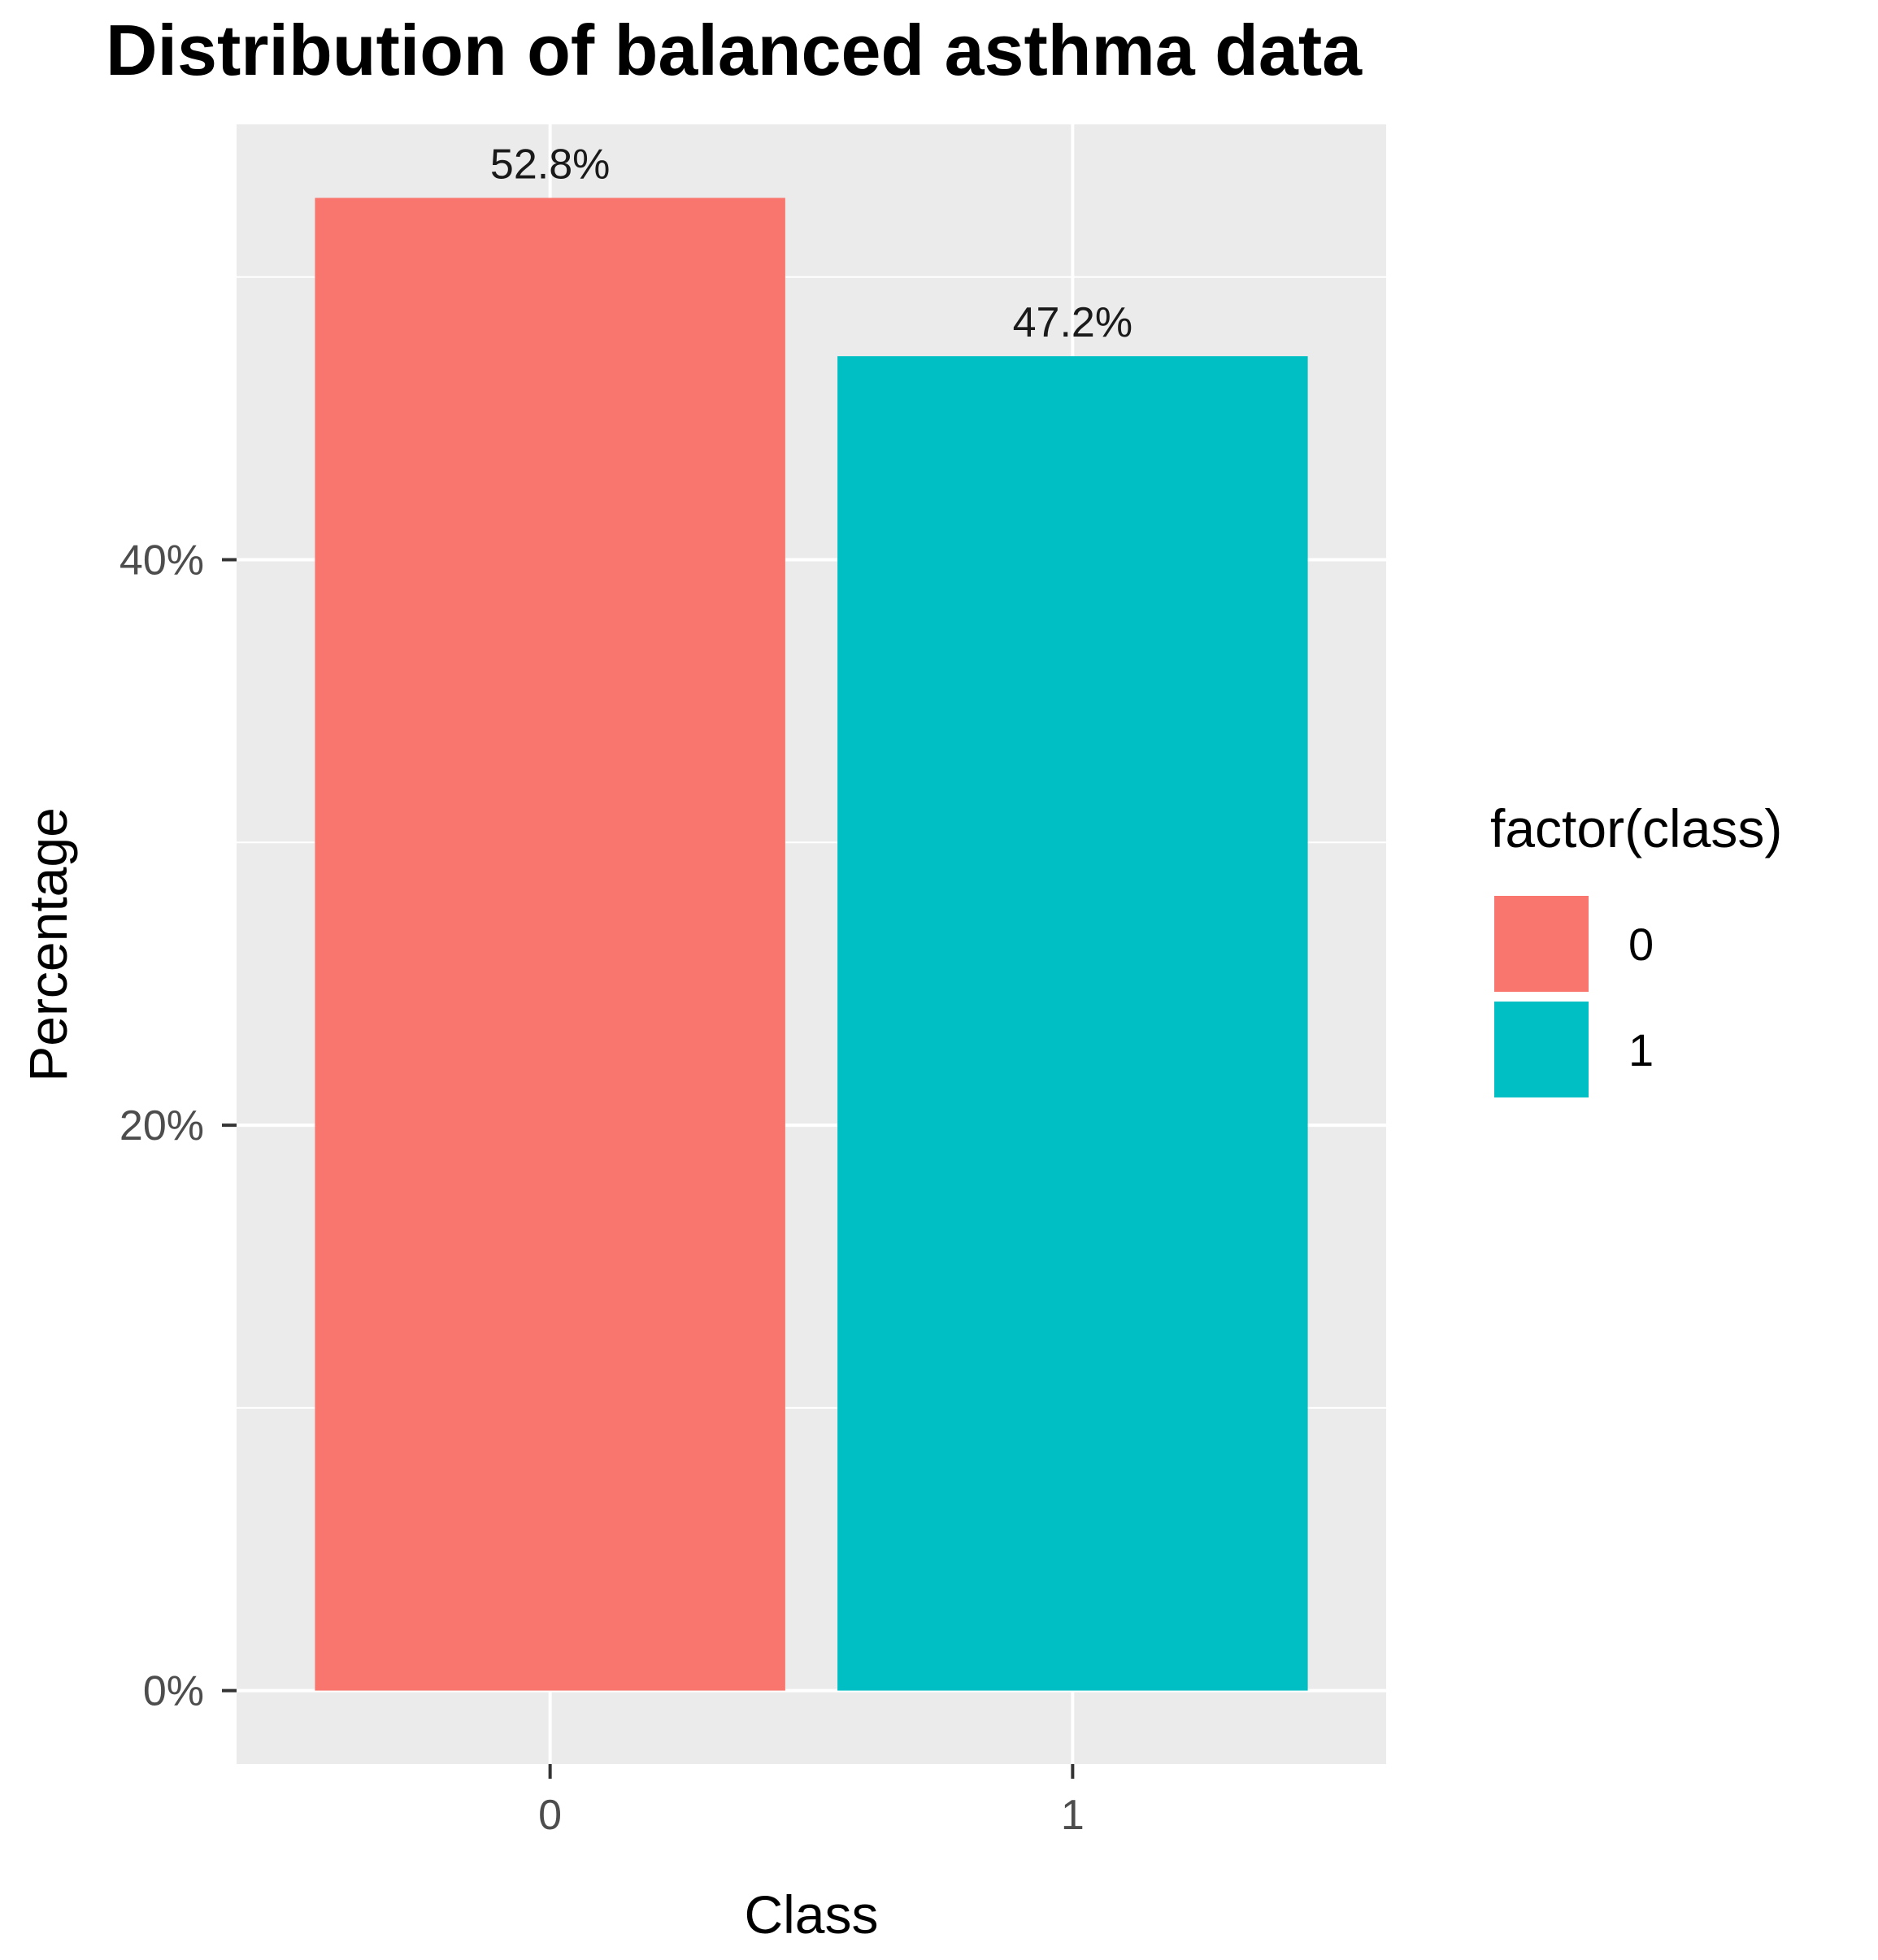  What do you see at coordinates (1073, 1815) in the screenshot?
I see `x-tick-label: 1` at bounding box center [1073, 1815].